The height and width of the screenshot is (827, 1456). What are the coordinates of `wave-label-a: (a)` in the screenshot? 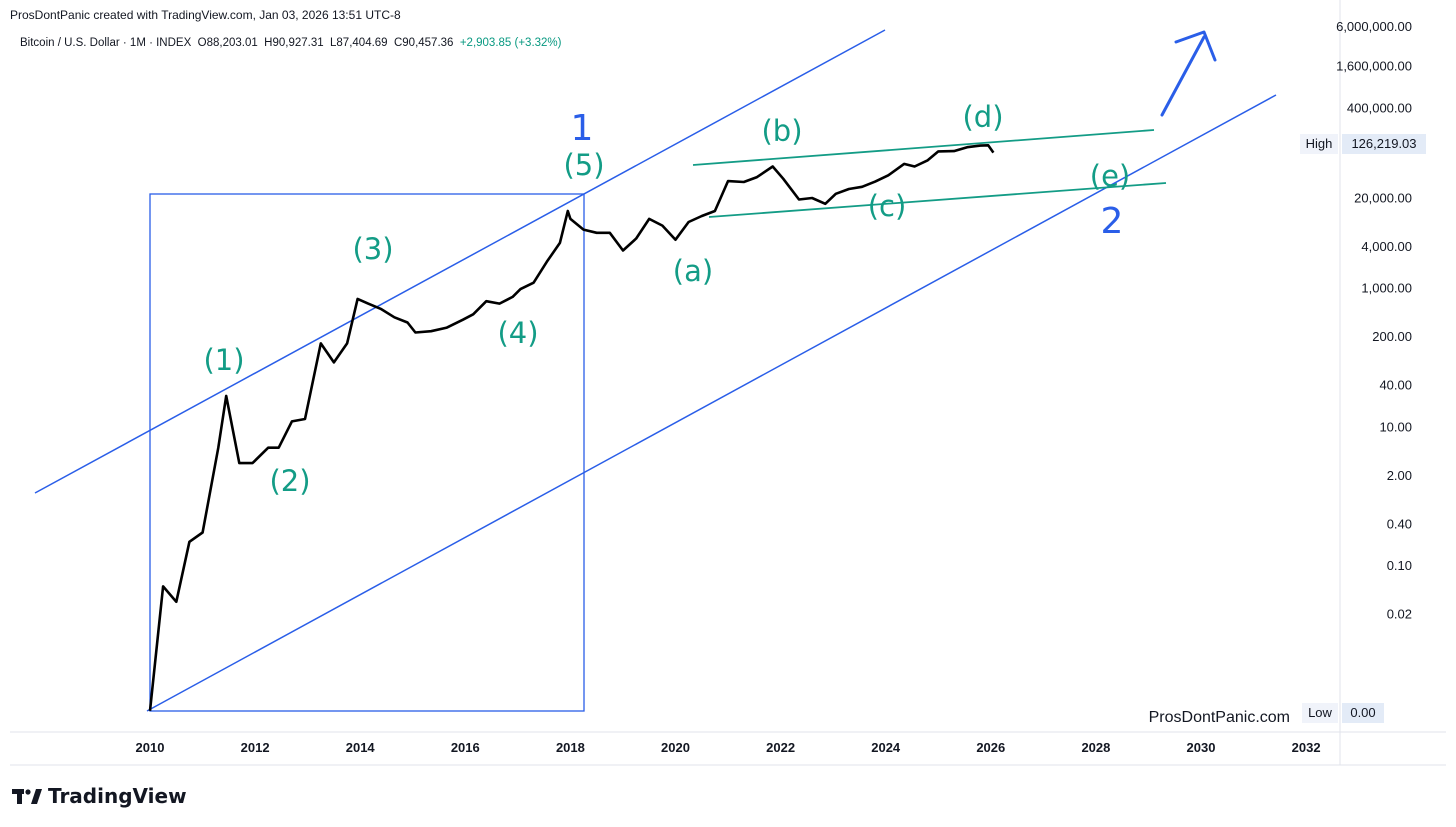 It's located at (693, 271).